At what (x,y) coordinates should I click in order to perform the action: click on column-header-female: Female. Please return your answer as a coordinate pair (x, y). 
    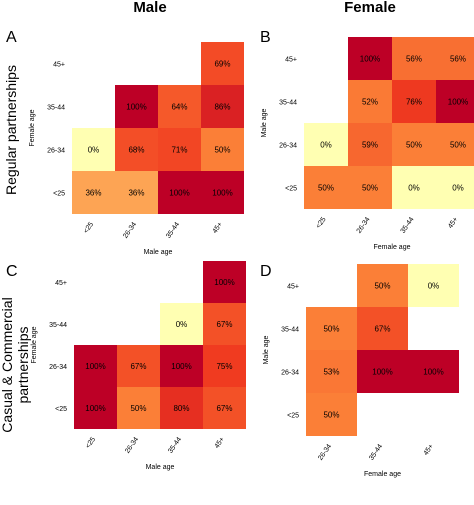
    Looking at the image, I should click on (370, 8).